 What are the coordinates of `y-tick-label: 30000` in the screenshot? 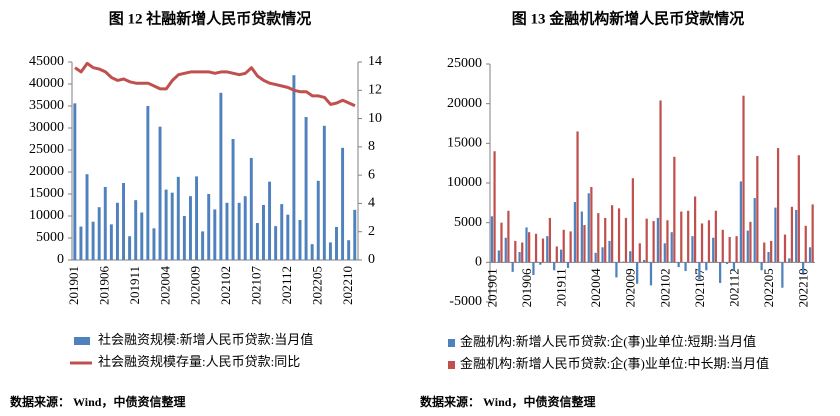 It's located at (46, 127).